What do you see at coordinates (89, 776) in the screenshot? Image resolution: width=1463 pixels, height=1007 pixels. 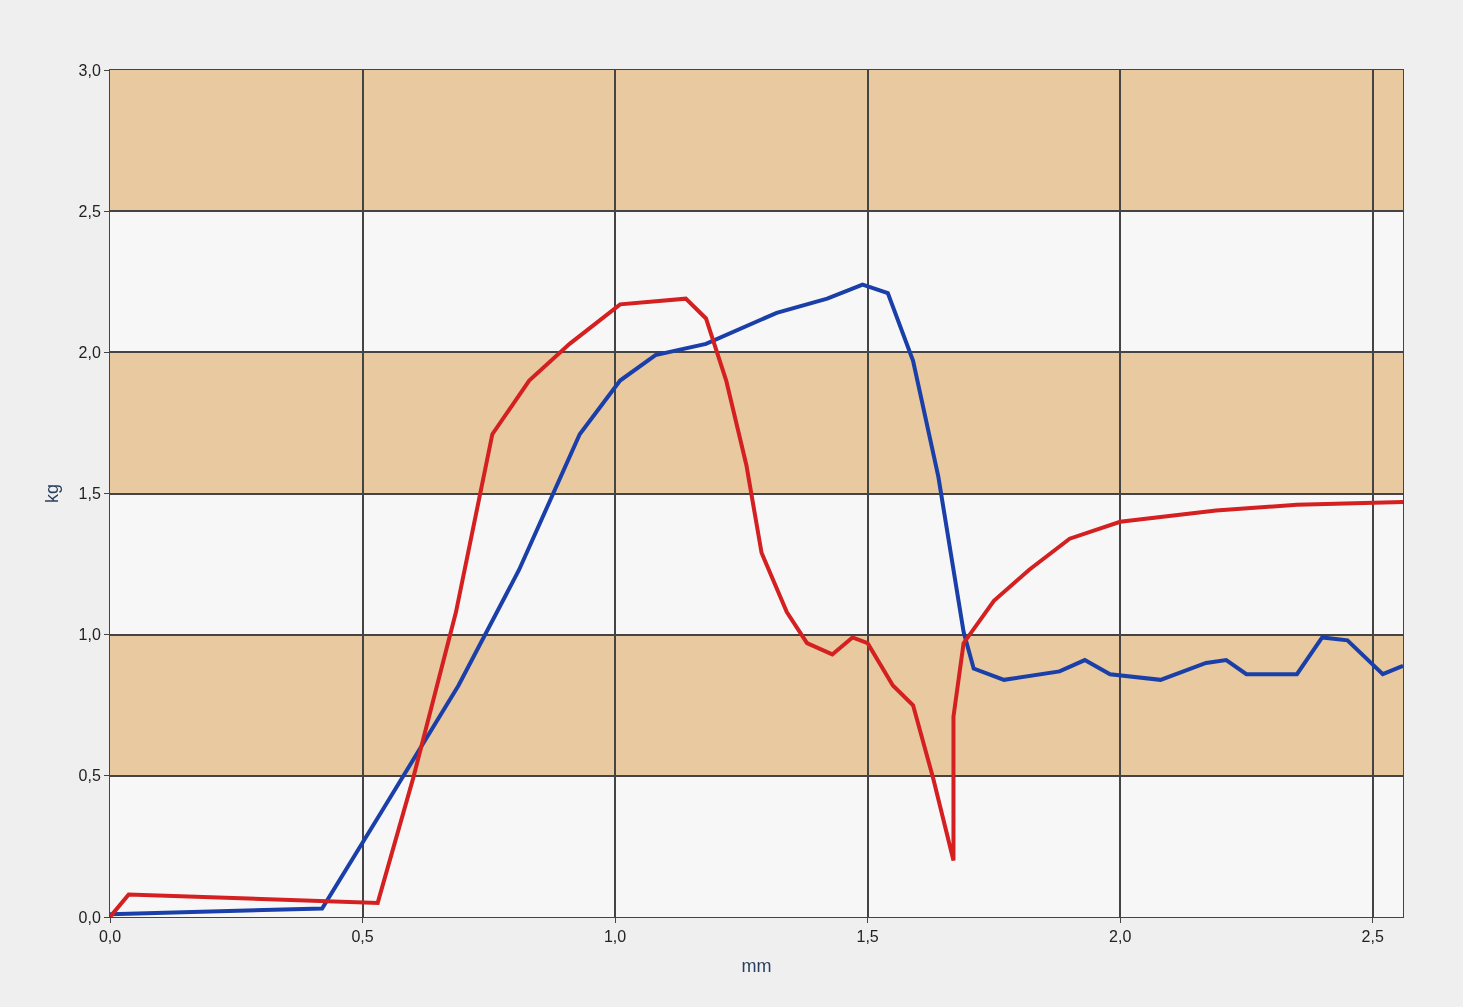 I see `y-tick-label: 0,5` at bounding box center [89, 776].